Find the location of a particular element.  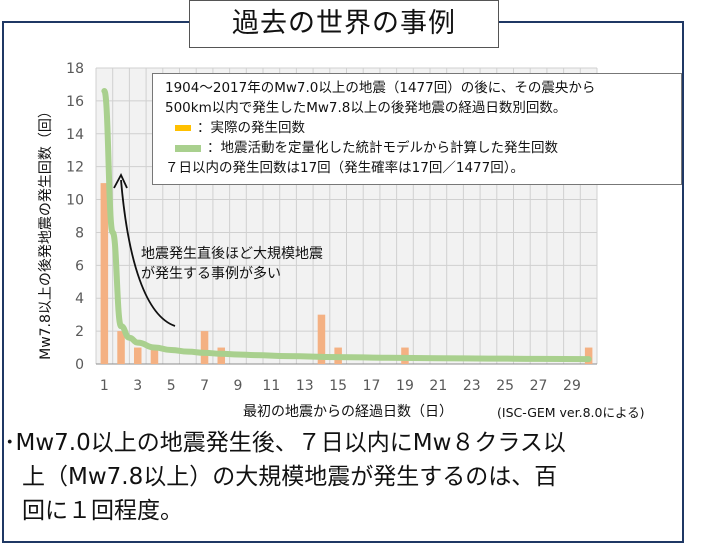

x-tick-label: 25 is located at coordinates (505, 386).